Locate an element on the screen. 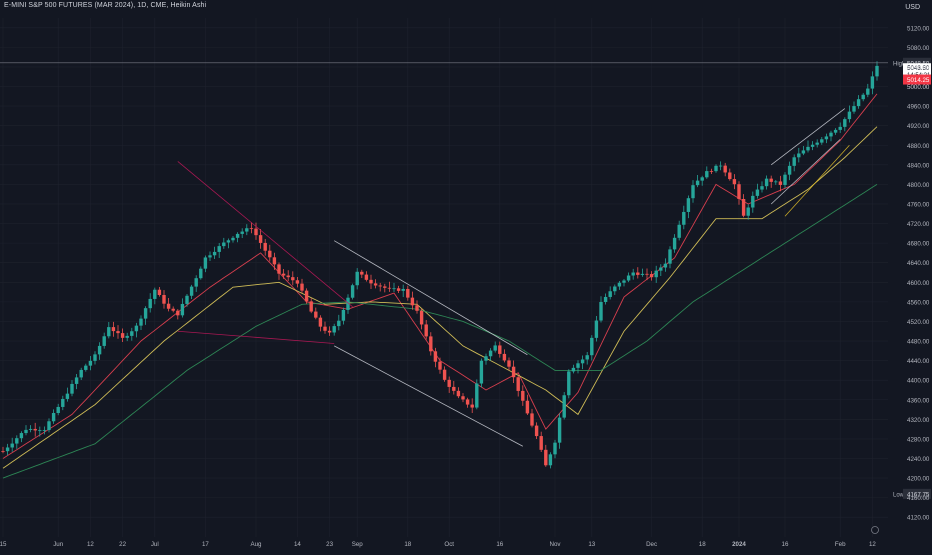  price-tick-label: 4480.00 is located at coordinates (918, 342).